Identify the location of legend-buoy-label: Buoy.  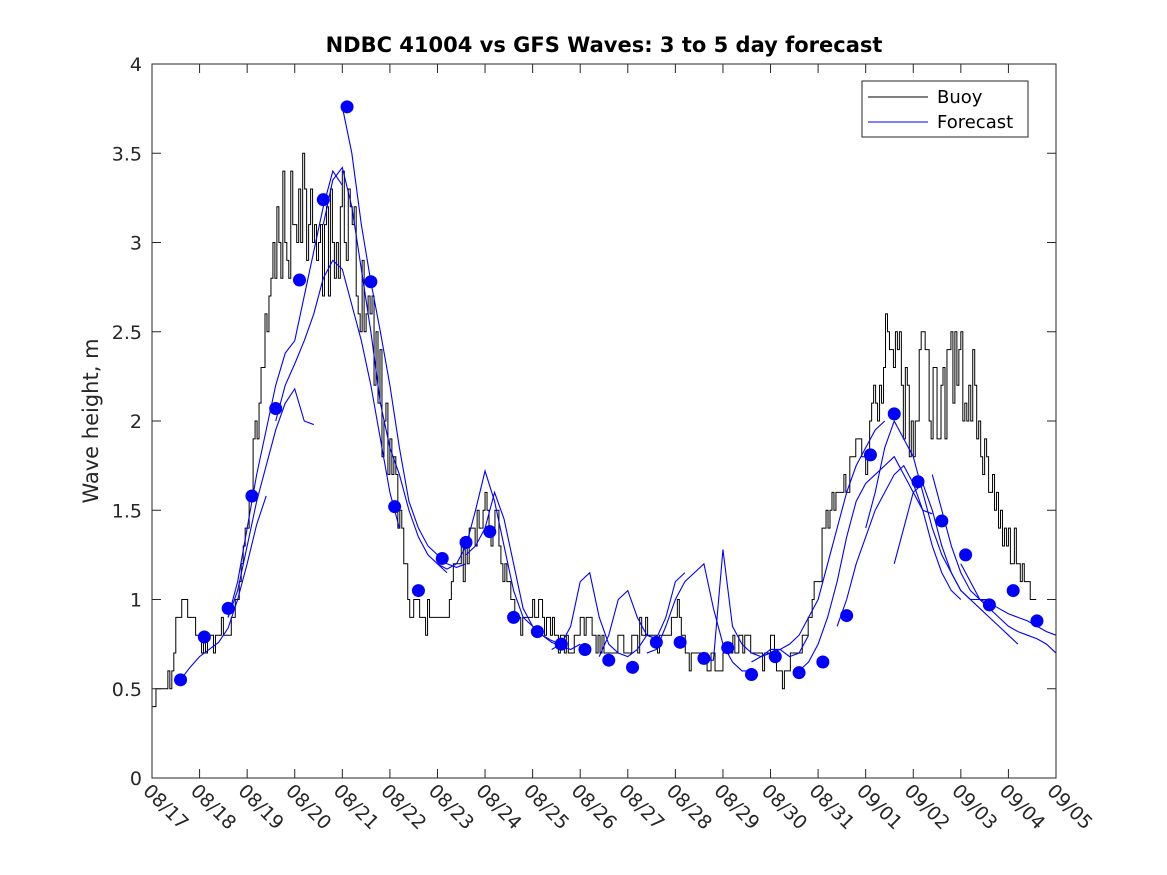
(960, 97).